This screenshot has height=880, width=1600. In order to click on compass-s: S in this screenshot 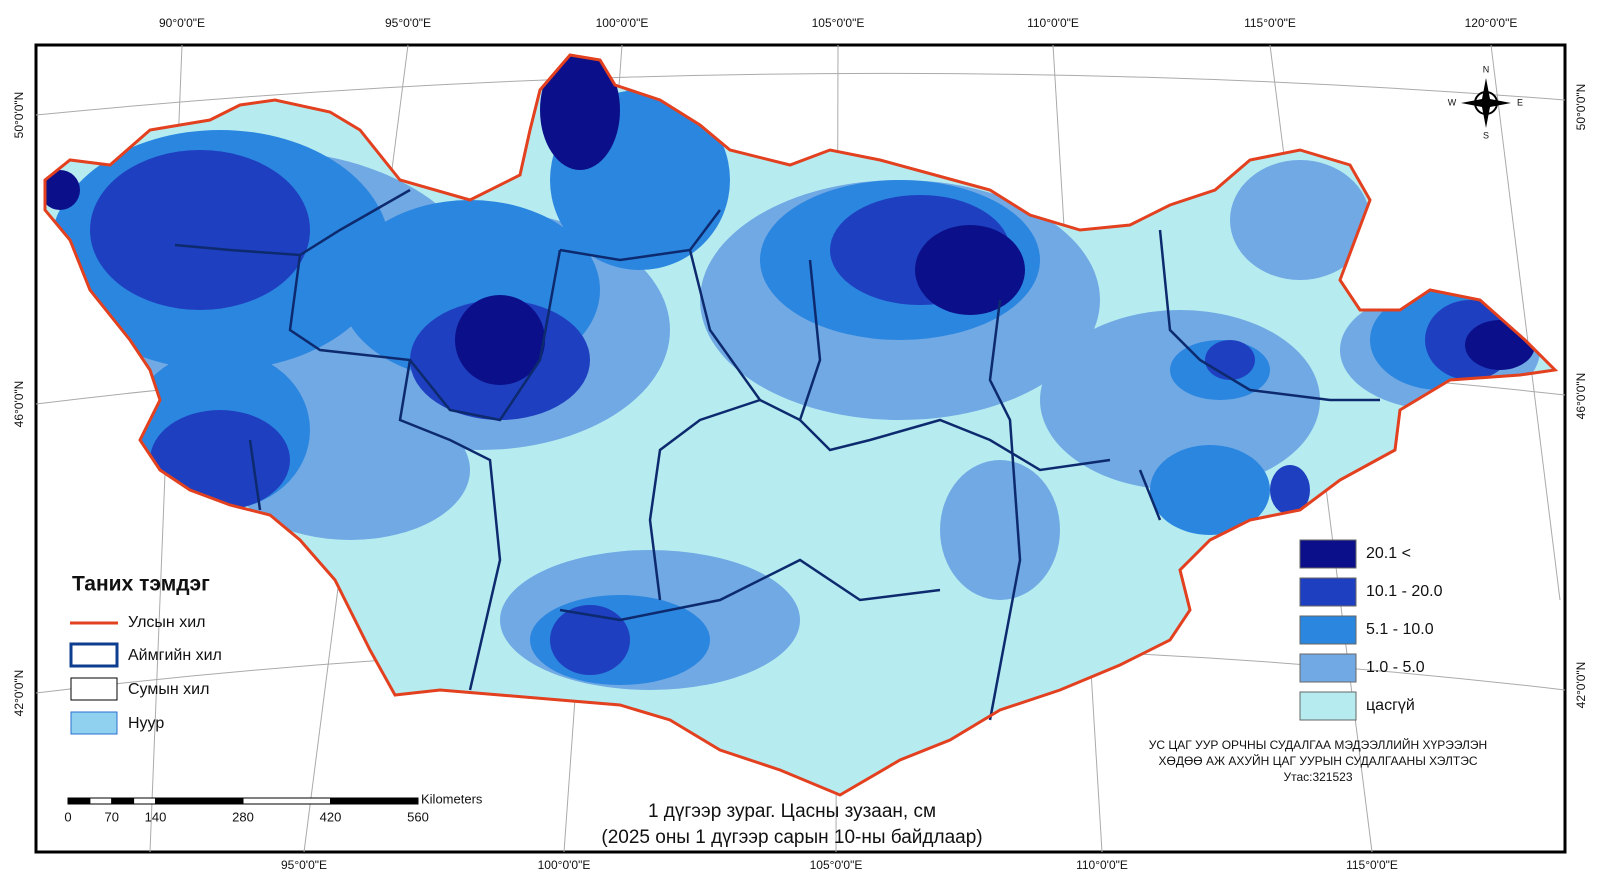, I will do `click(1486, 135)`.